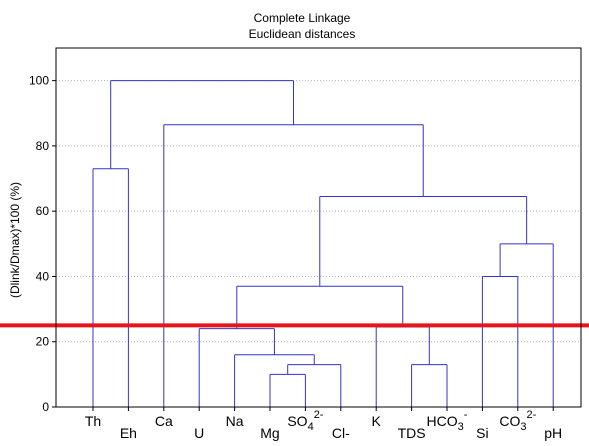  Describe the element at coordinates (164, 421) in the screenshot. I see `leaf-label-Ca: Ca` at that location.